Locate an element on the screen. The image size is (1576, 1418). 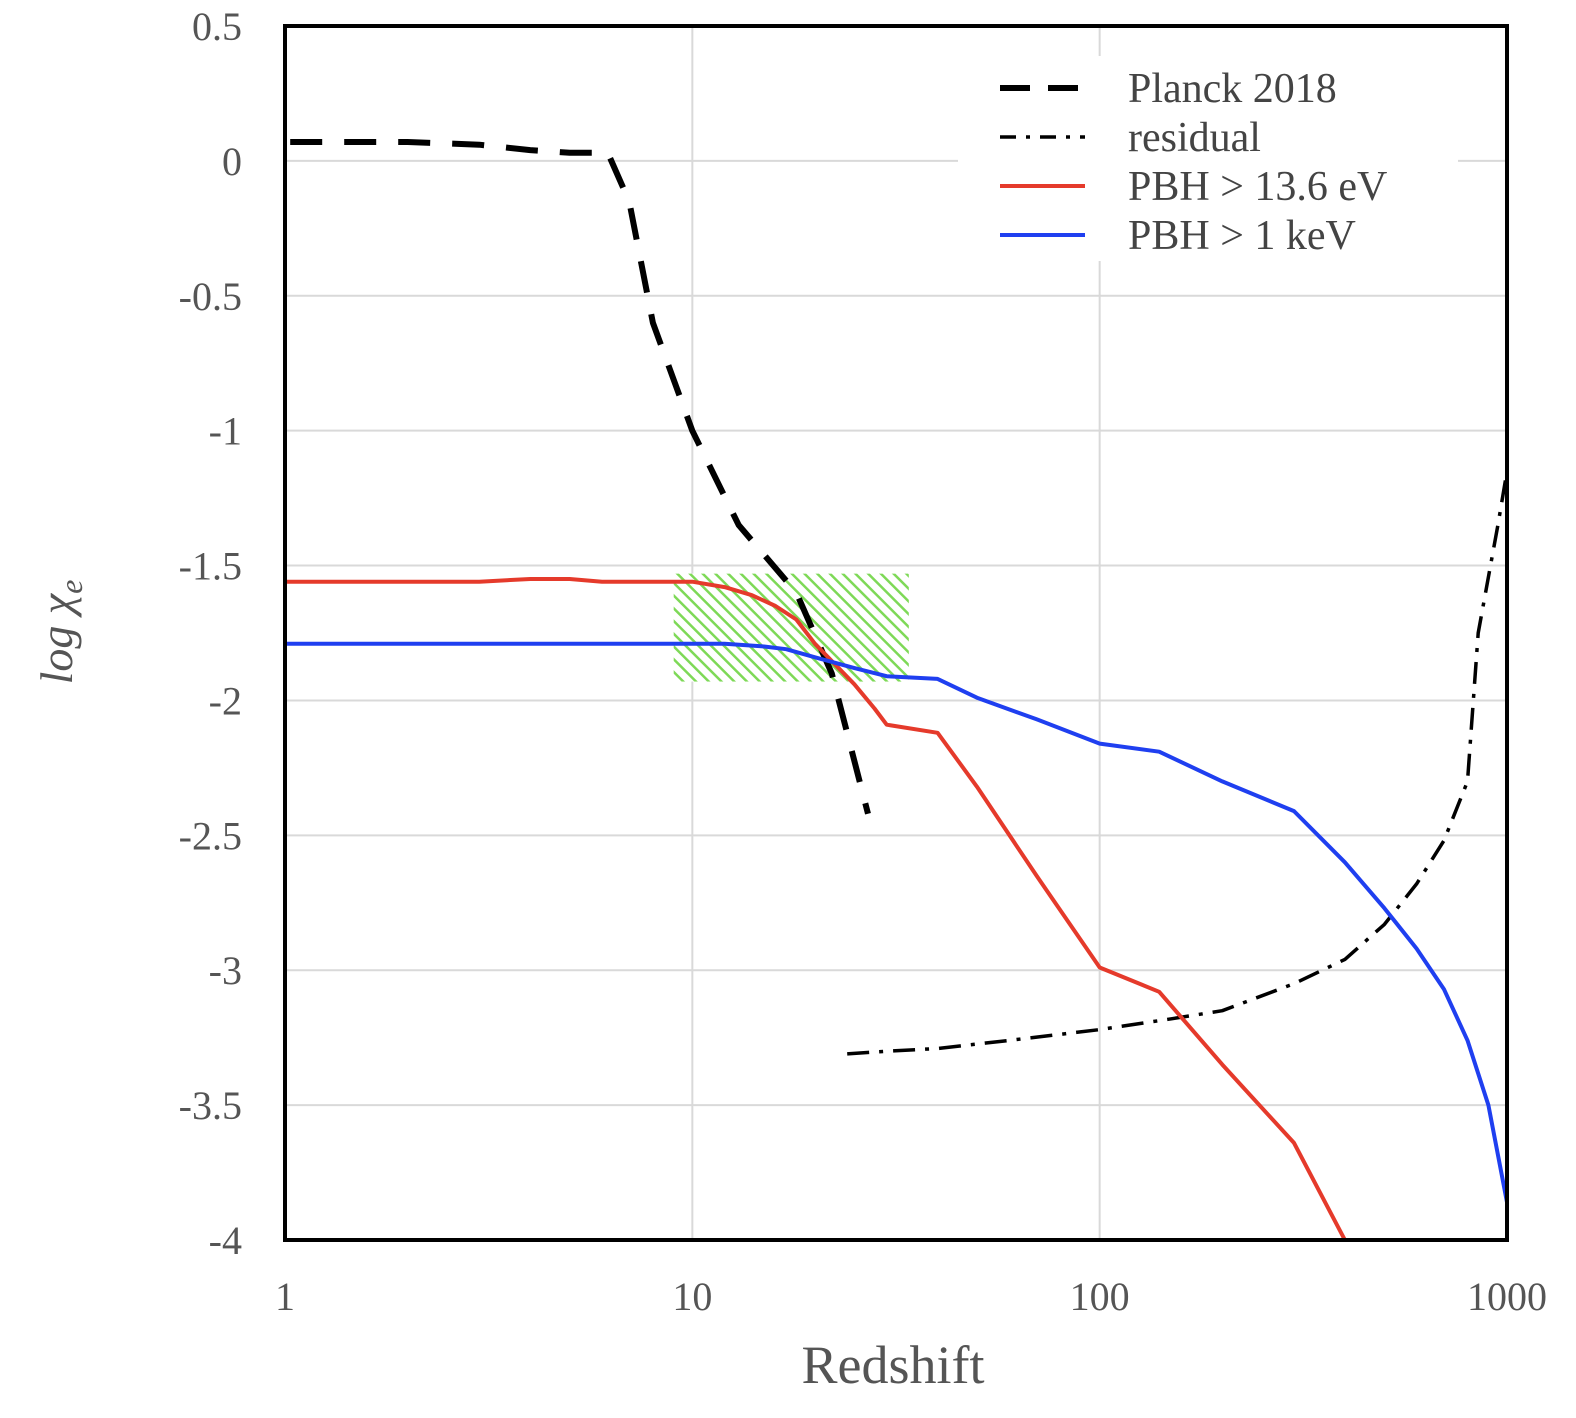
y-axis-title-subscript: e is located at coordinates (71, 587).